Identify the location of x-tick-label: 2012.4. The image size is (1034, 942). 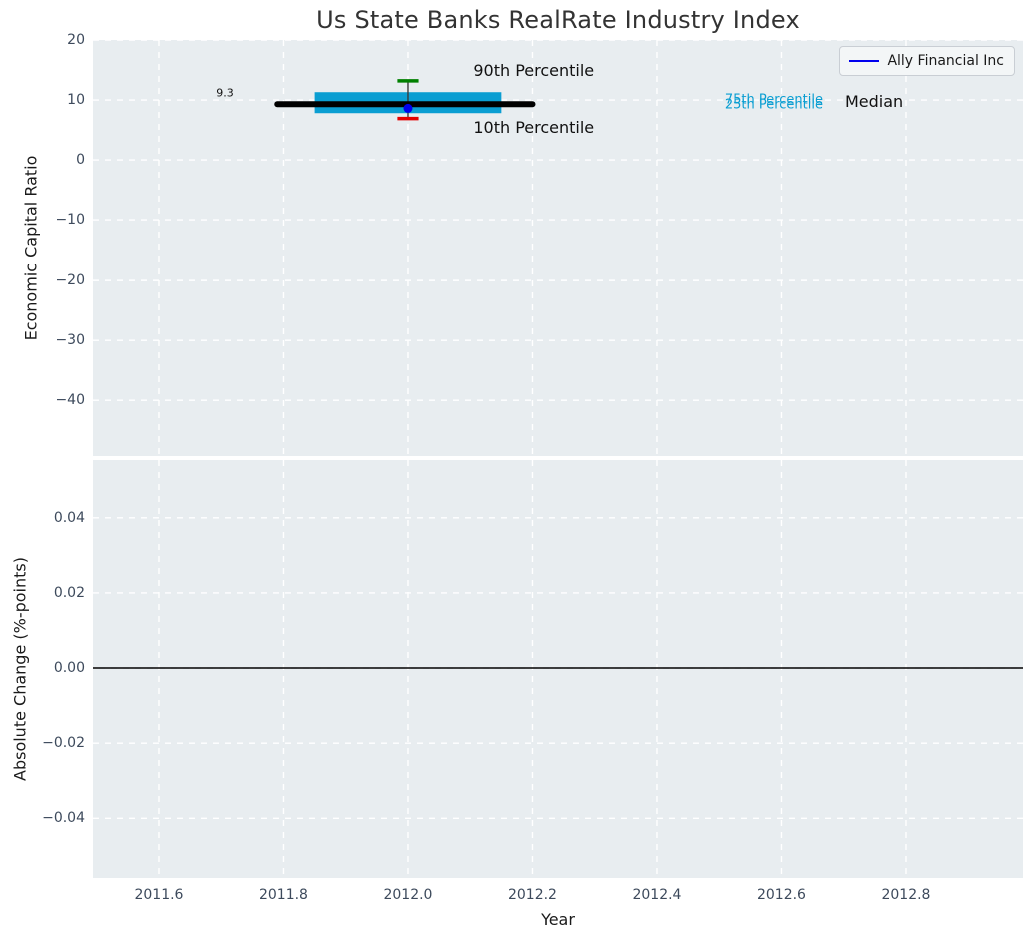
(657, 895).